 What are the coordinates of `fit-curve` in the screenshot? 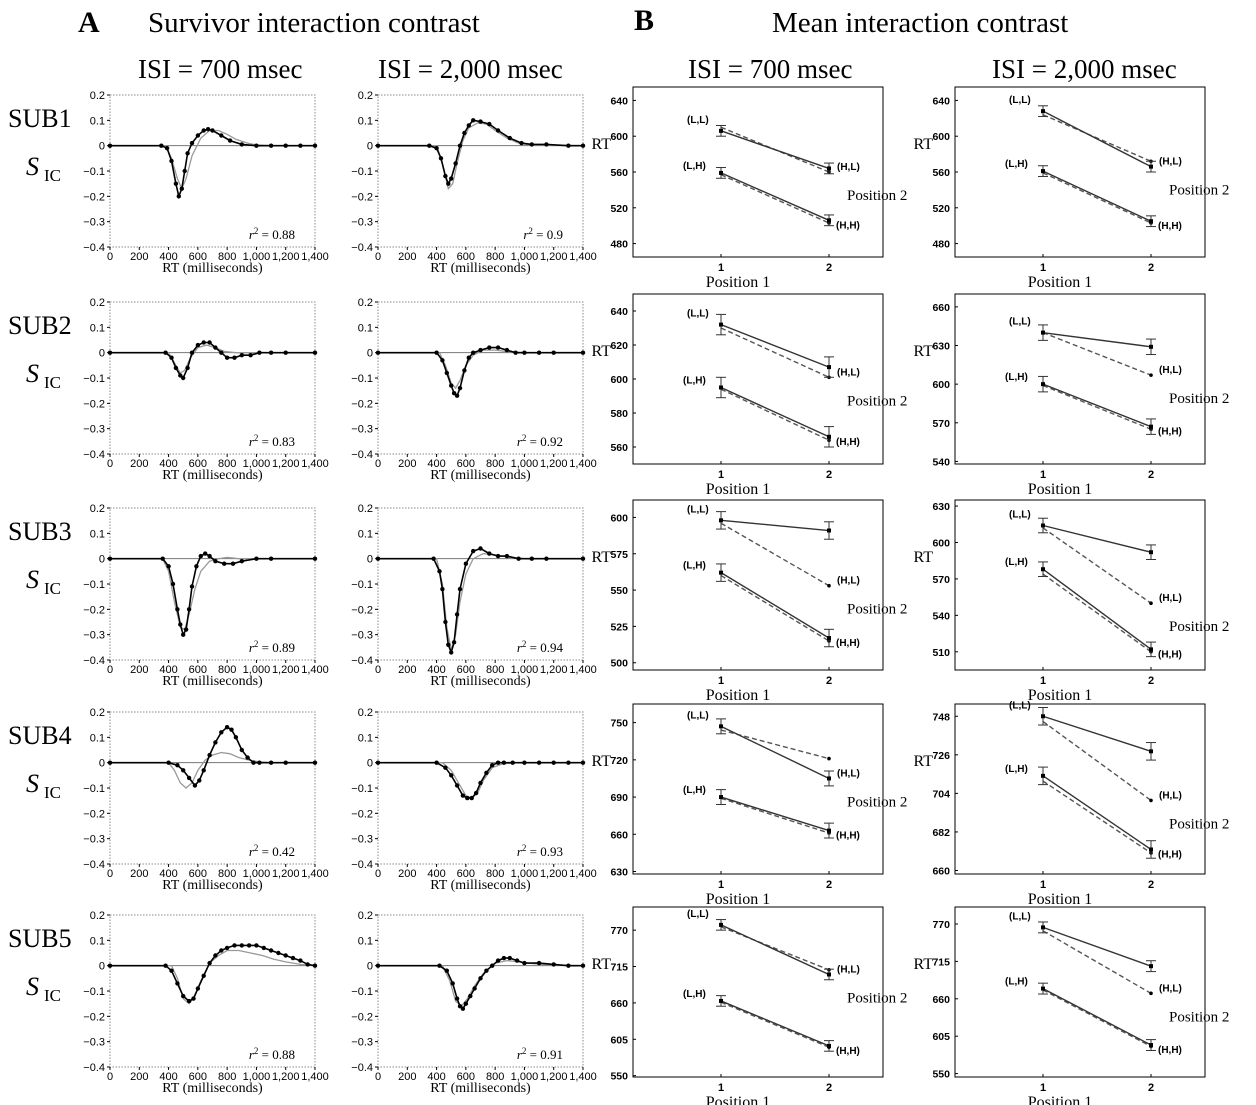 It's located at (212, 770).